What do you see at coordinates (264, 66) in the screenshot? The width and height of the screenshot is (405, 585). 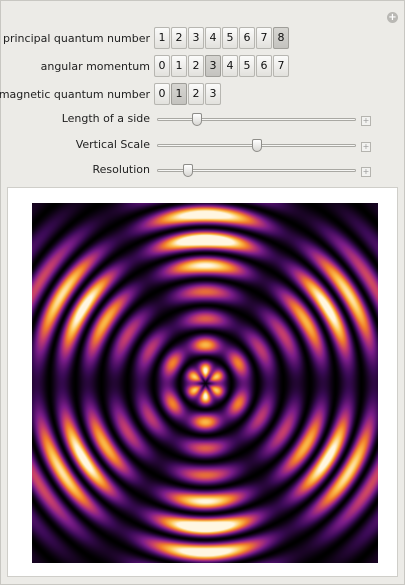 I see `angular-option-6: 6` at bounding box center [264, 66].